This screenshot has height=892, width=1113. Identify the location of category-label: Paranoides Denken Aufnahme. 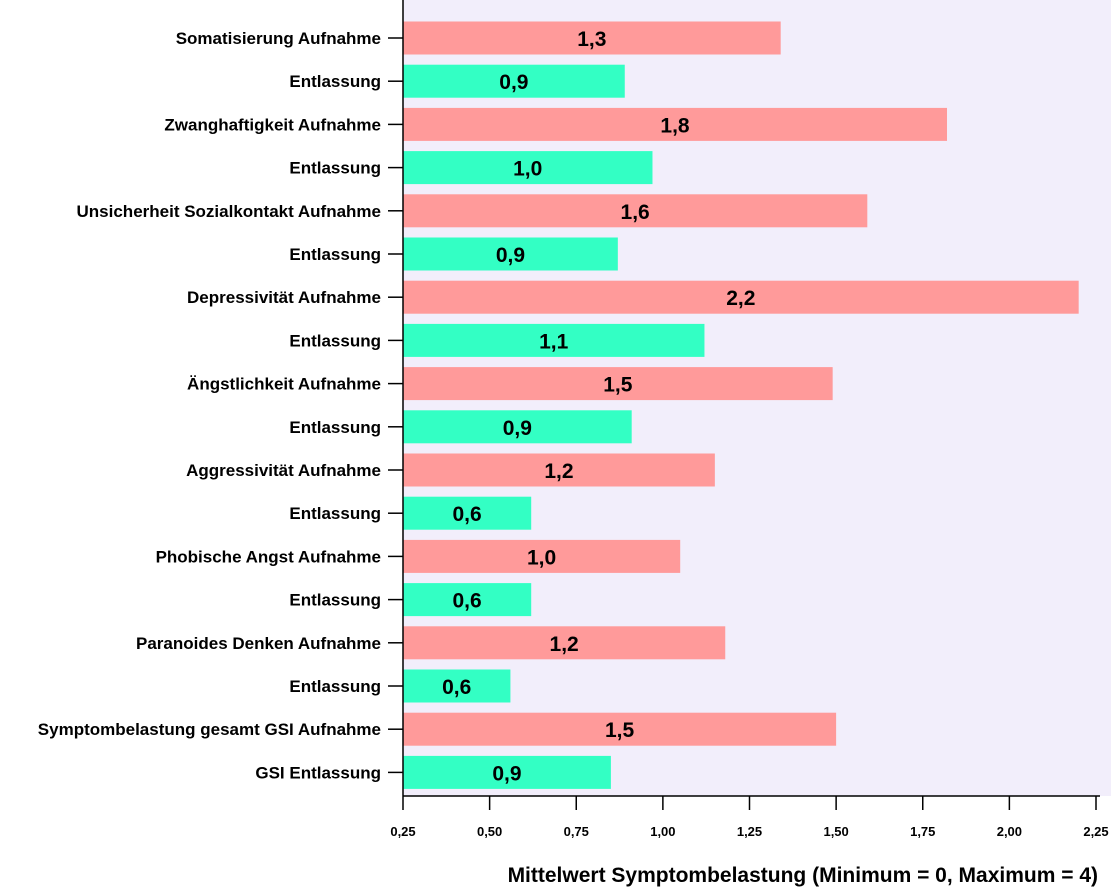
(258, 643).